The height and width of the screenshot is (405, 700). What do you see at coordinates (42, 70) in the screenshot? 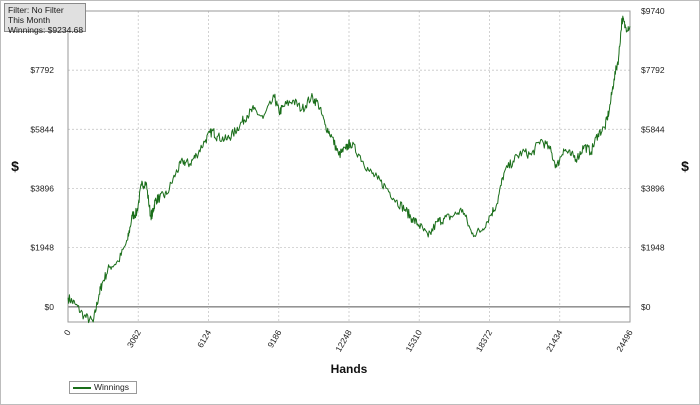
I see `y-tick-label-left: $7792` at bounding box center [42, 70].